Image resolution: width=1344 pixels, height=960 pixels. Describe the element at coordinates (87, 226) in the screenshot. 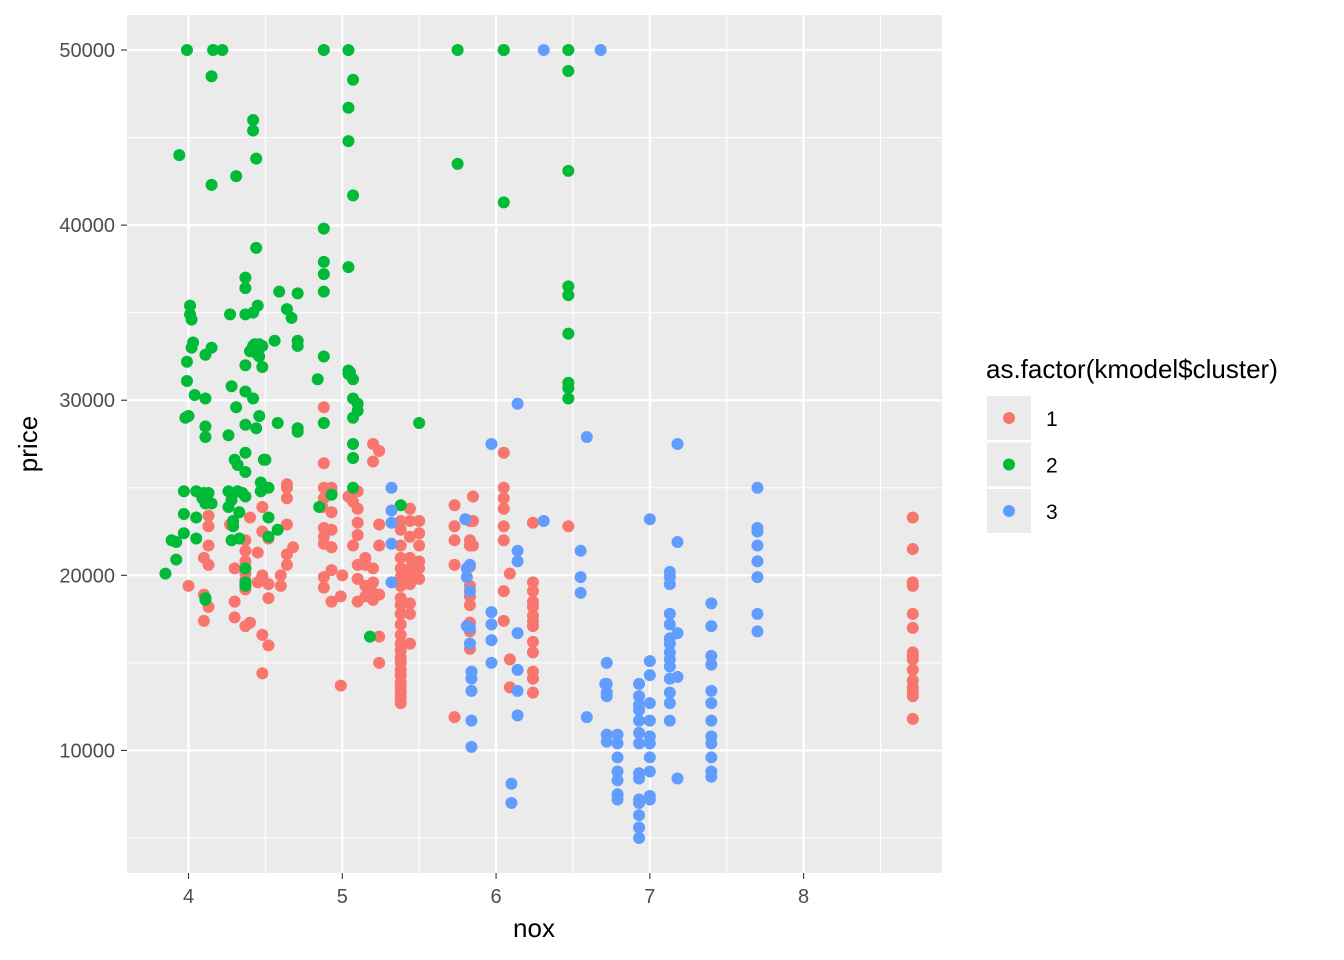

I see `y-tick-label: 40000` at that location.